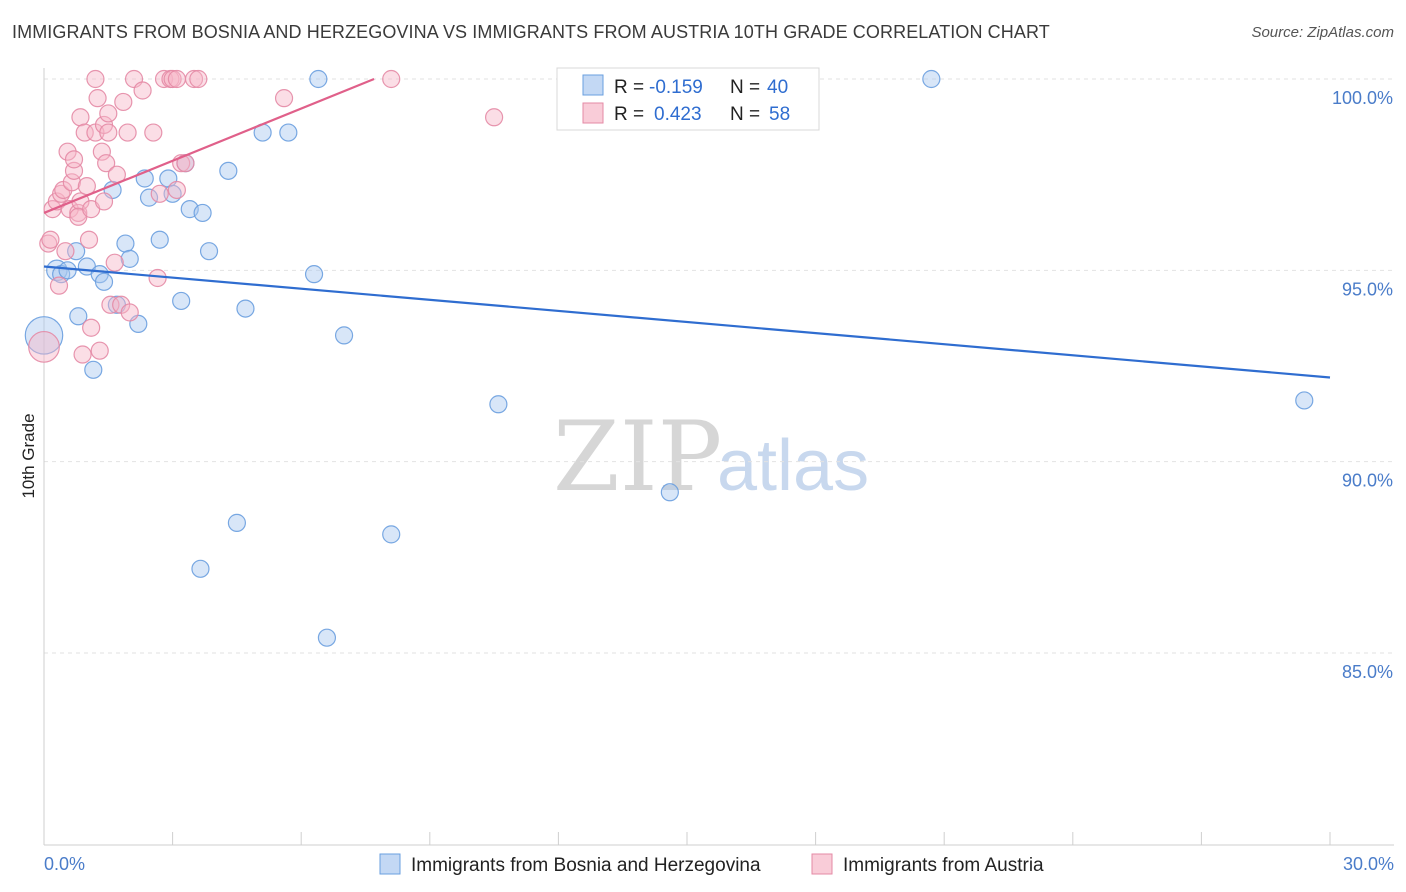 This screenshot has height=892, width=1406. Describe the element at coordinates (586, 865) in the screenshot. I see `series-legend-label-bosnia: Immigrants from Bosnia and Herzegovina` at that location.